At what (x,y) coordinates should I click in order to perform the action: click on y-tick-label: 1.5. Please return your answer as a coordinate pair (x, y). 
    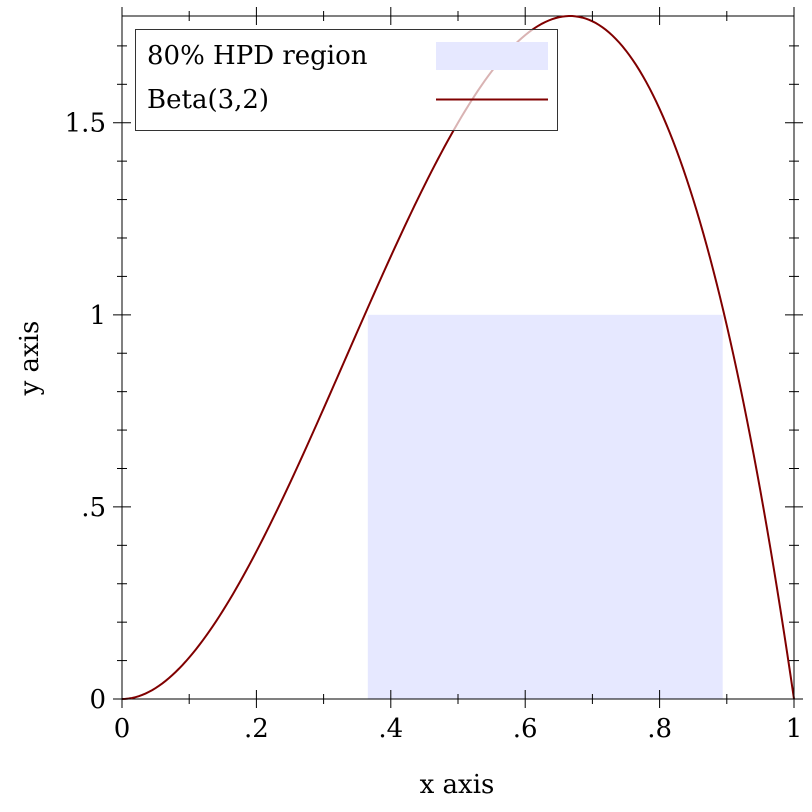
    Looking at the image, I should click on (85, 124).